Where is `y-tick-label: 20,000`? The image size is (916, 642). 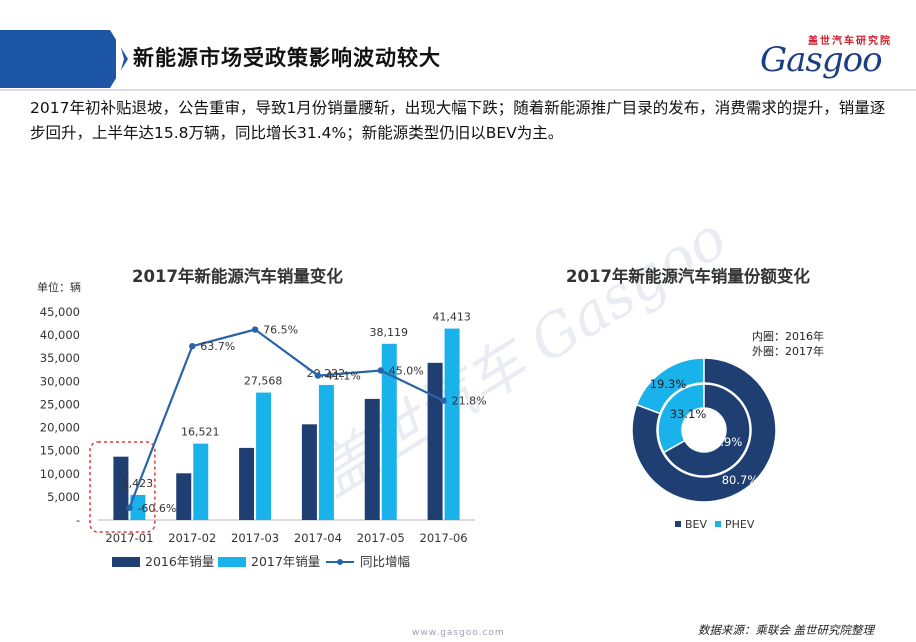
y-tick-label: 20,000 is located at coordinates (60, 428).